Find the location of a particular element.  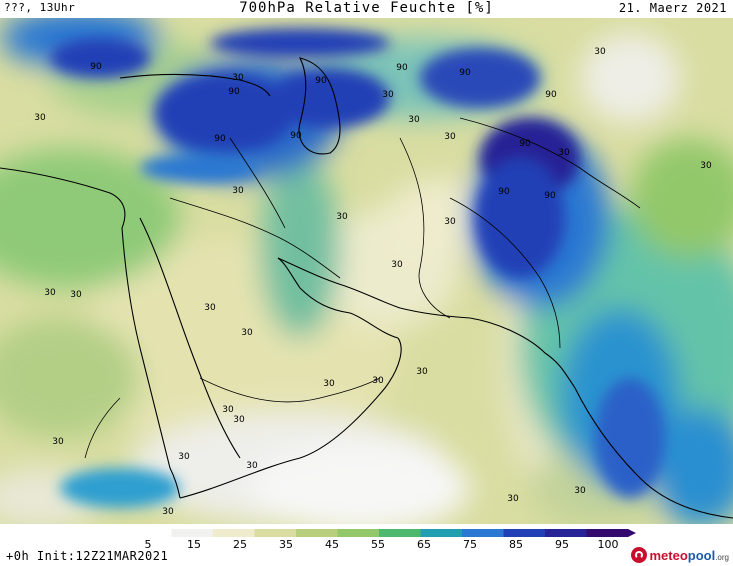

colorbar-legend: 5 15 25 35 45 55 65 75 85 95 100 is located at coordinates (383, 538).